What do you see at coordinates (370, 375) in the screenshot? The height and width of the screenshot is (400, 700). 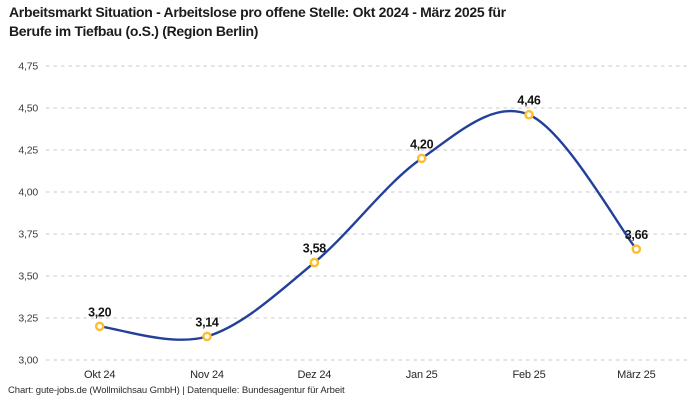 I see `x-axis-tick-labels: Okt 24 Nov 24 Dez 24 Jan 25 Feb 25 März 25` at bounding box center [370, 375].